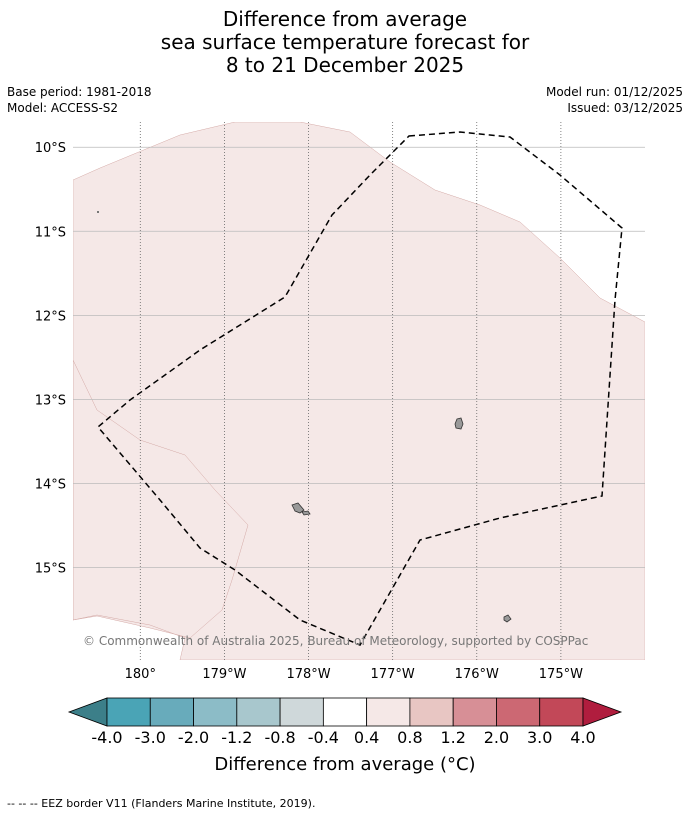 The height and width of the screenshot is (816, 690). What do you see at coordinates (50, 232) in the screenshot?
I see `lat-tick-label-1: 11°S` at bounding box center [50, 232].